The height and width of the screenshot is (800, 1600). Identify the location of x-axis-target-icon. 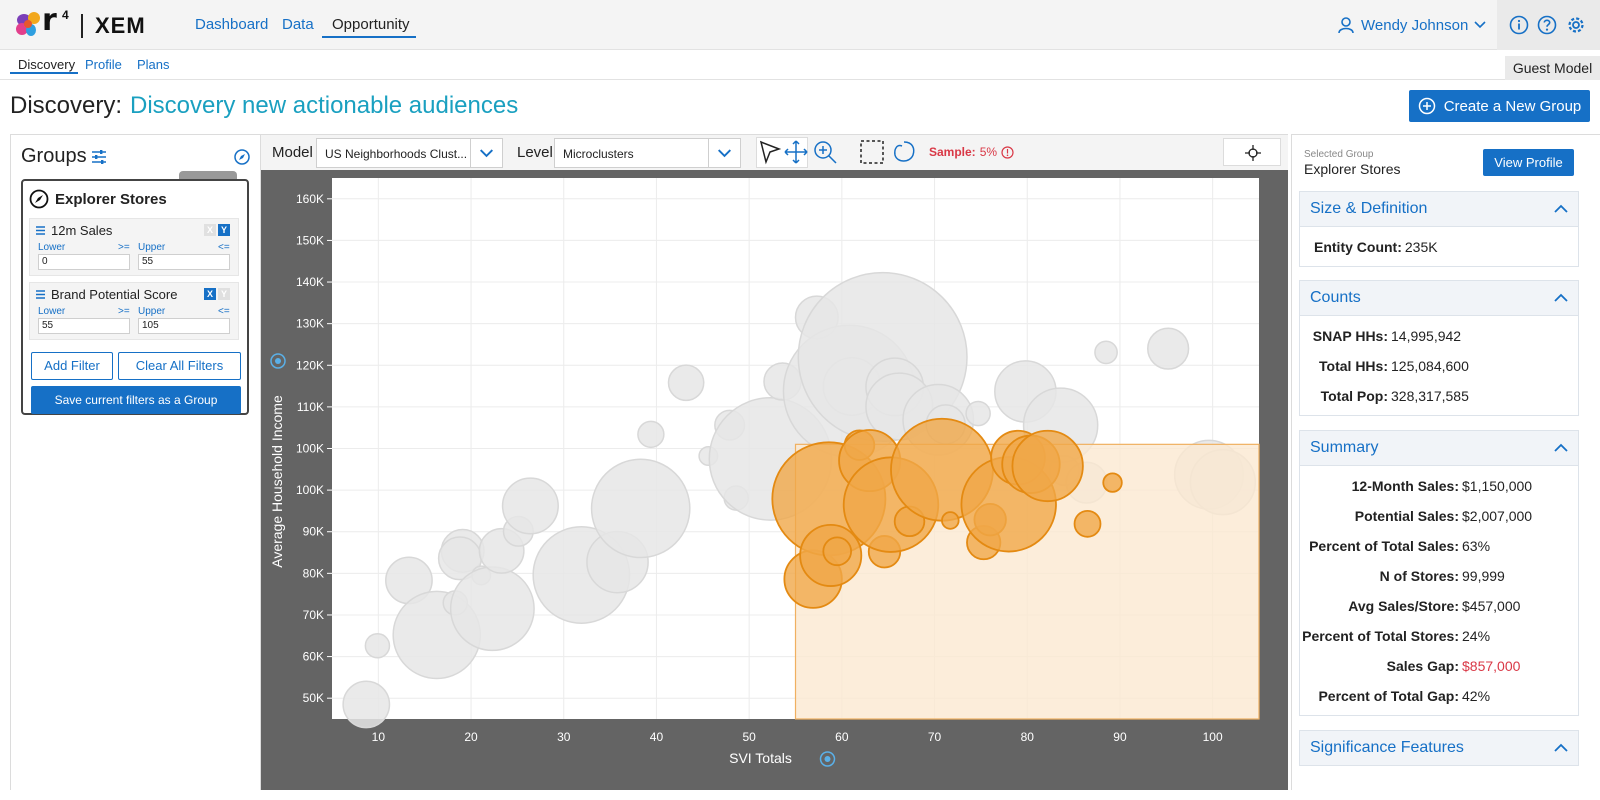
(827, 759).